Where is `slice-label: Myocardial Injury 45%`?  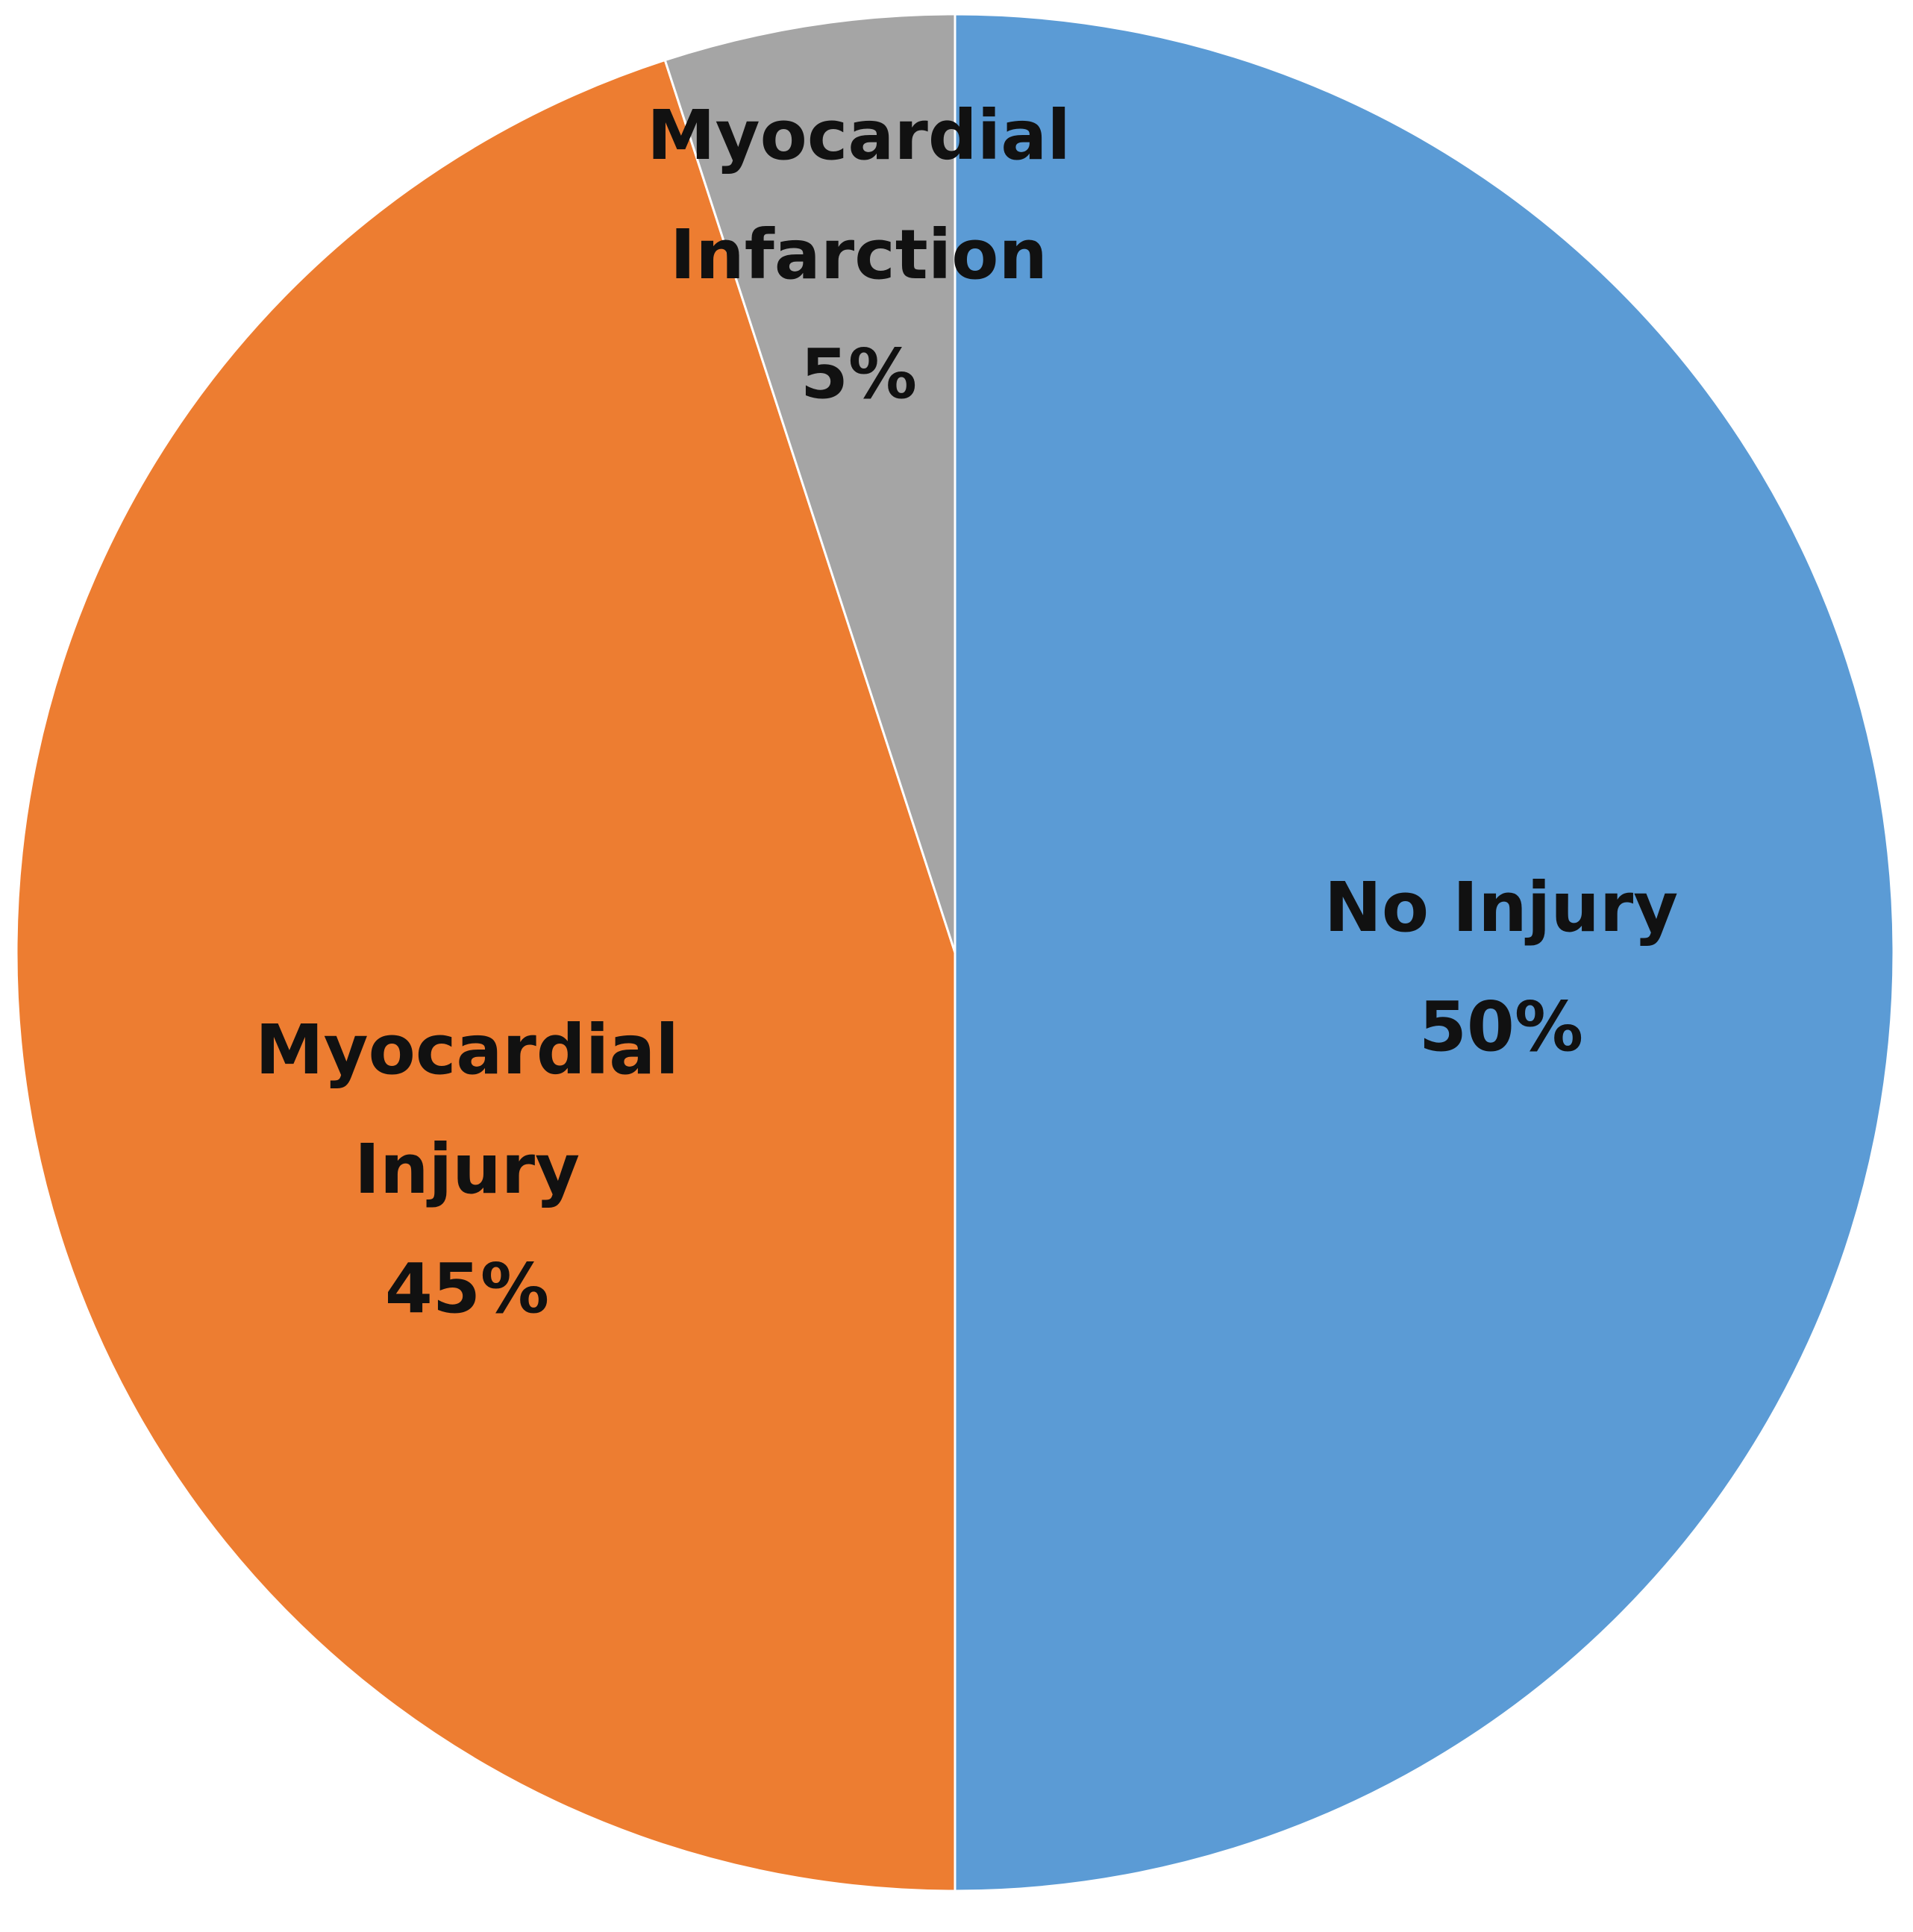
slice-label: Myocardial Injury 45% is located at coordinates (467, 1170).